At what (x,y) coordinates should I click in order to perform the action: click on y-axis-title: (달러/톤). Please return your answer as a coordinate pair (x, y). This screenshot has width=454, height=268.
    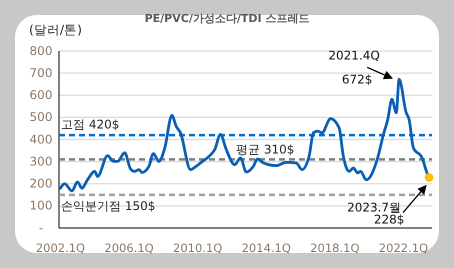
    Looking at the image, I should click on (55, 29).